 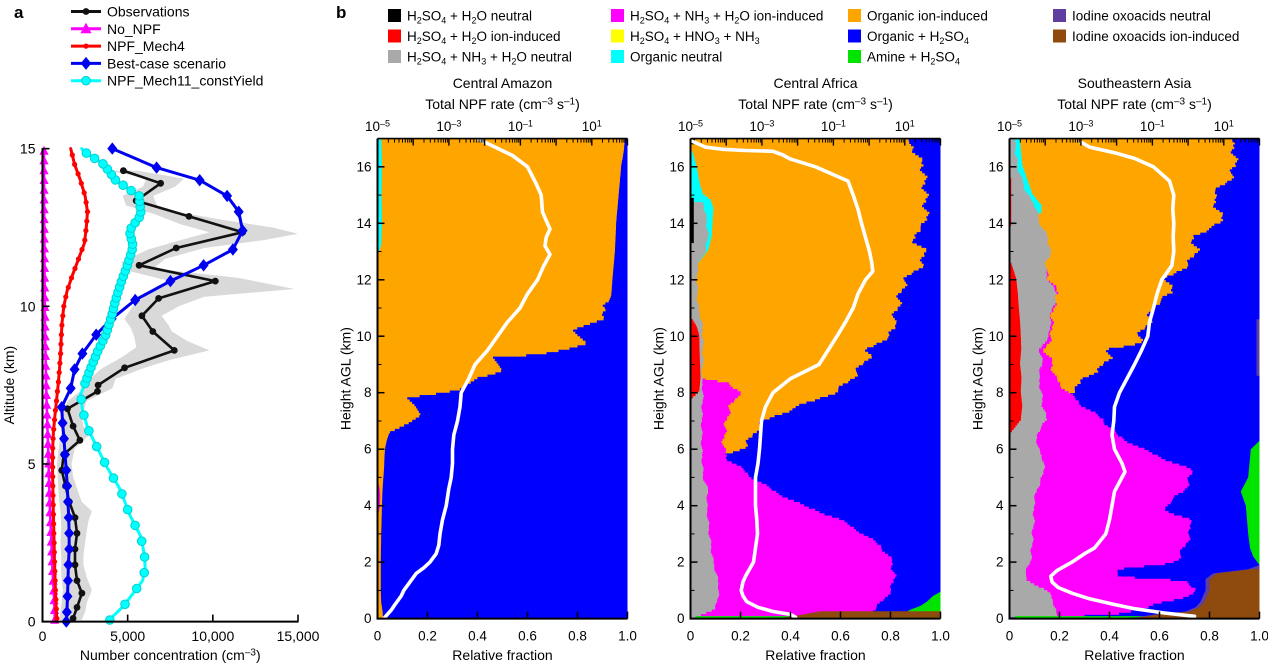 I want to click on svg-text: No_NPF, so click(x=134, y=29).